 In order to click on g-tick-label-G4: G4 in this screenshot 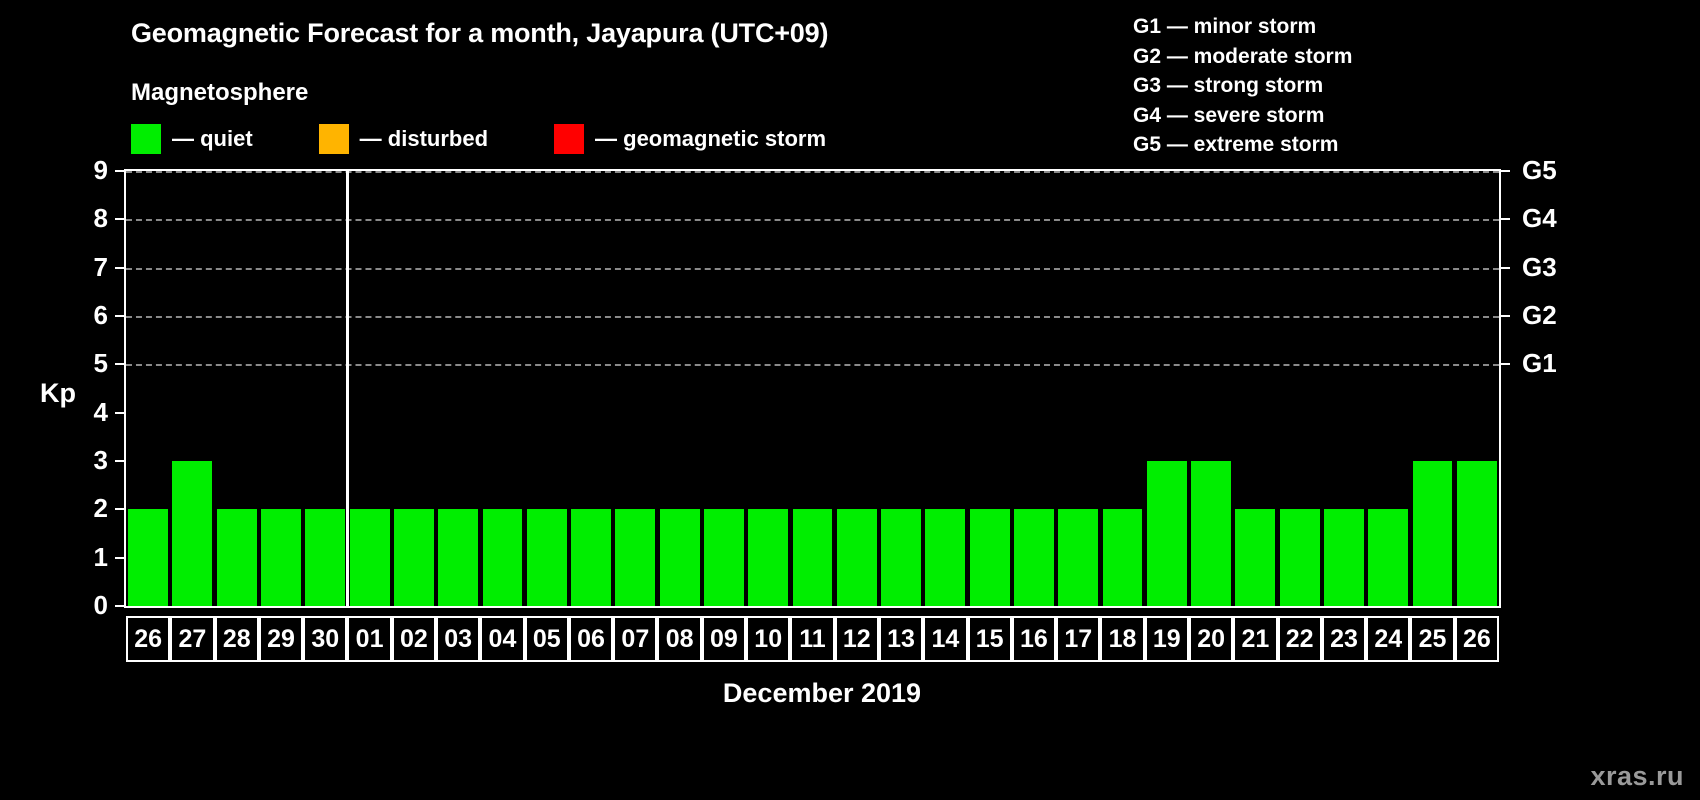, I will do `click(1539, 218)`.